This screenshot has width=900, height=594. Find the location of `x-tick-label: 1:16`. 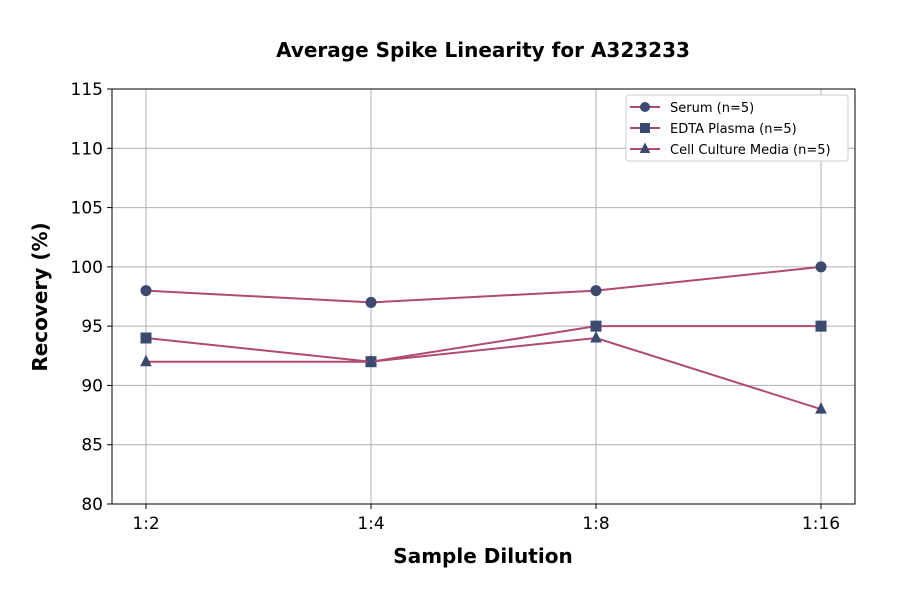

x-tick-label: 1:16 is located at coordinates (821, 524).